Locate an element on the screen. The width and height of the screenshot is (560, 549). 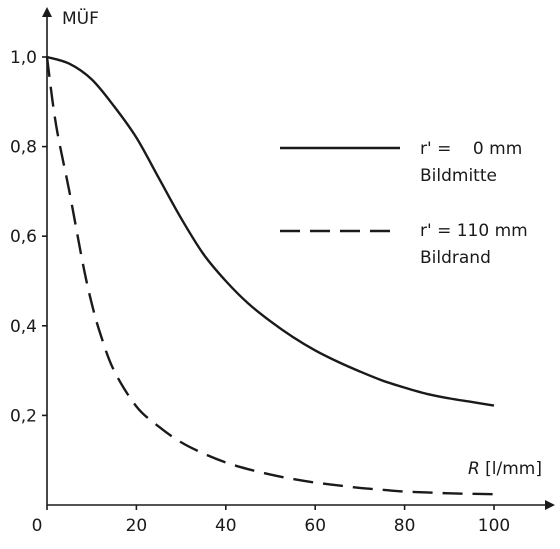
y-axis-title: MÜF is located at coordinates (80, 18).